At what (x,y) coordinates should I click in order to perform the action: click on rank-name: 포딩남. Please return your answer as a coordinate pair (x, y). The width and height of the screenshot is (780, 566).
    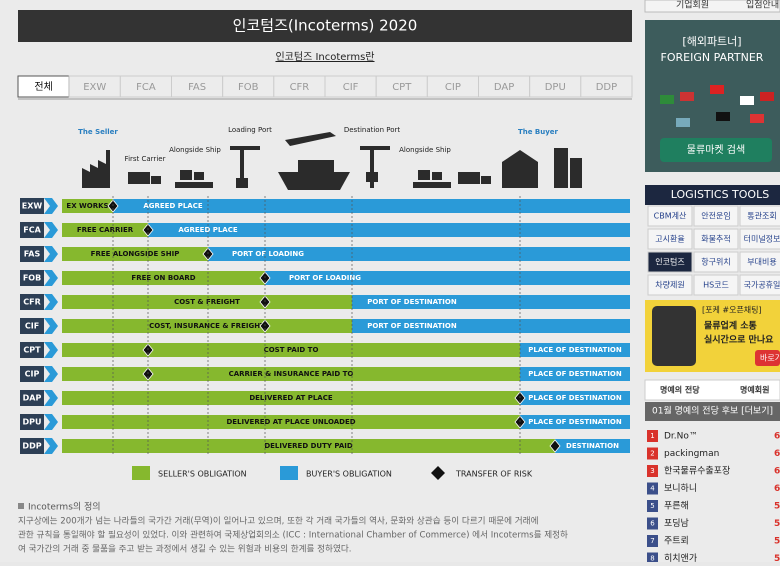
    Looking at the image, I should click on (676, 523).